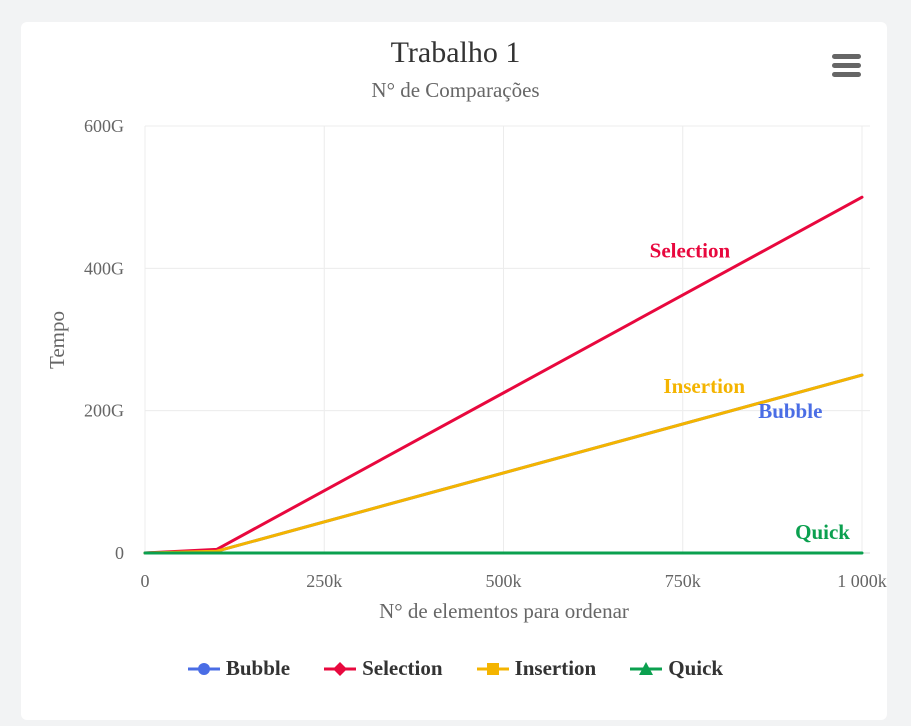  Describe the element at coordinates (690, 251) in the screenshot. I see `series-label-selection: Selection` at that location.